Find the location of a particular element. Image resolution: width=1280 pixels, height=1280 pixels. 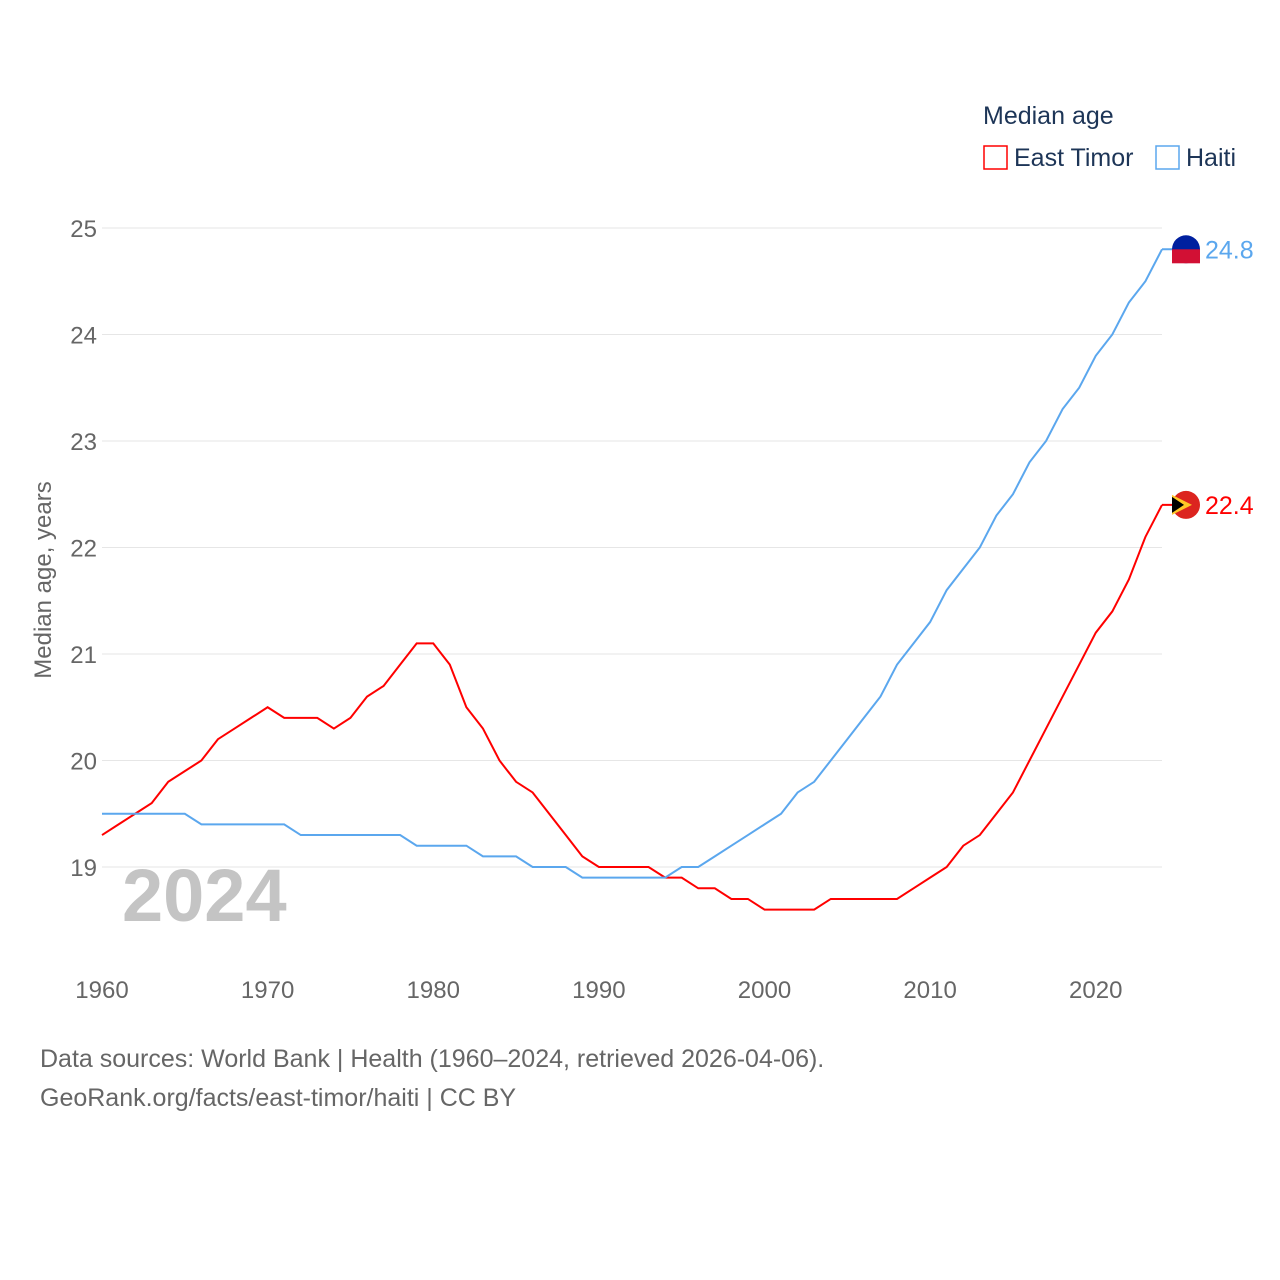

x-tick-label: 1970 is located at coordinates (267, 990).